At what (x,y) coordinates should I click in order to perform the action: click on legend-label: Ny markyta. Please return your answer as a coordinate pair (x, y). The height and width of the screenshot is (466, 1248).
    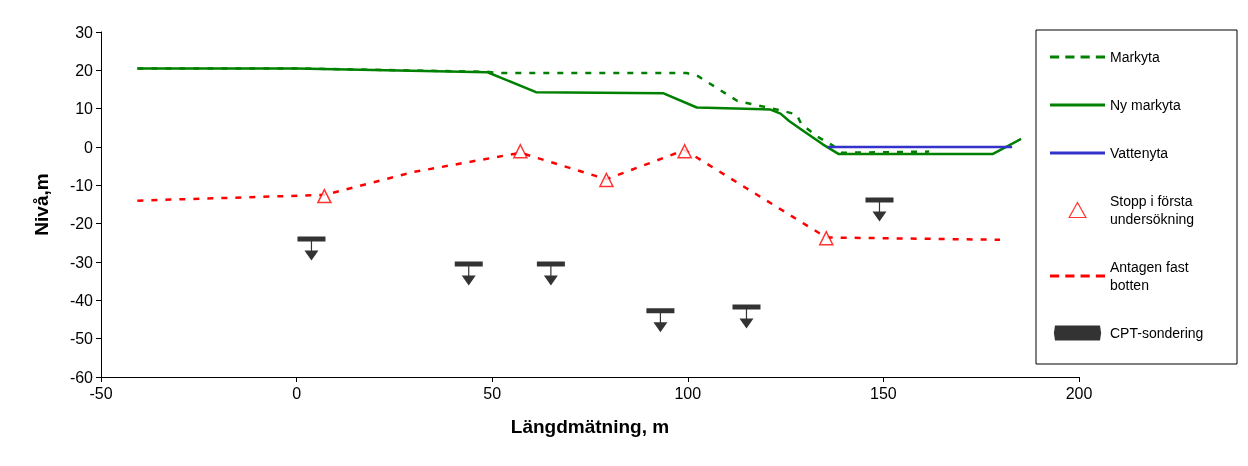
    Looking at the image, I should click on (1145, 105).